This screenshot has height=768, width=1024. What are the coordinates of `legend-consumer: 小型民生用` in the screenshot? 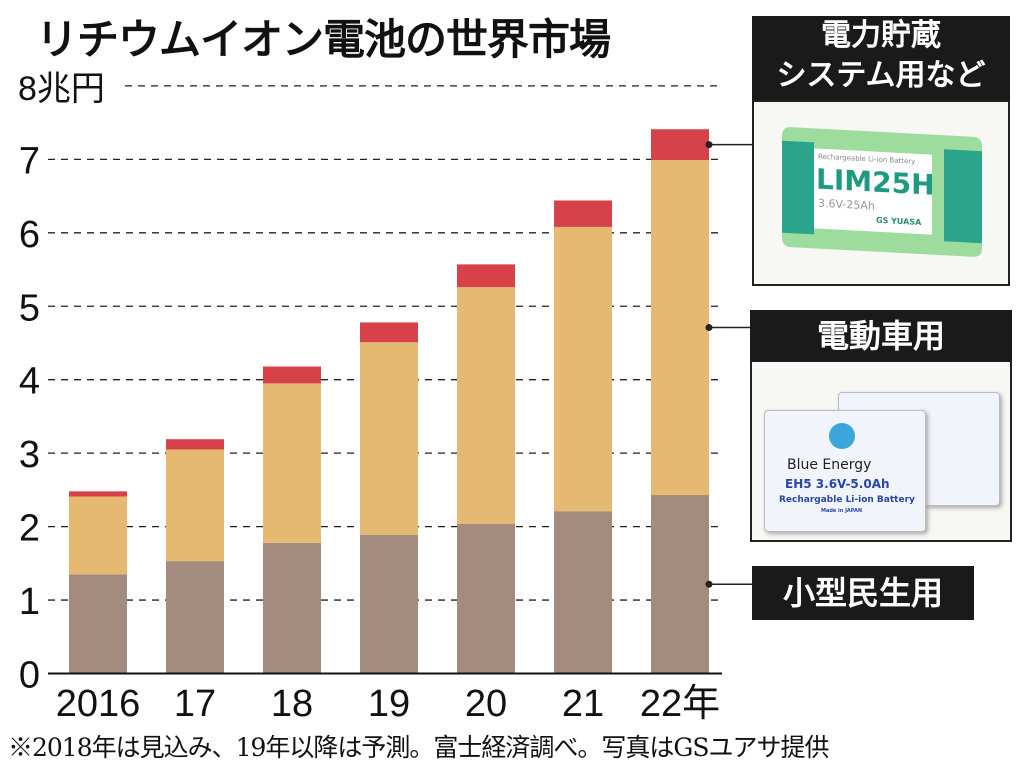 It's located at (863, 593).